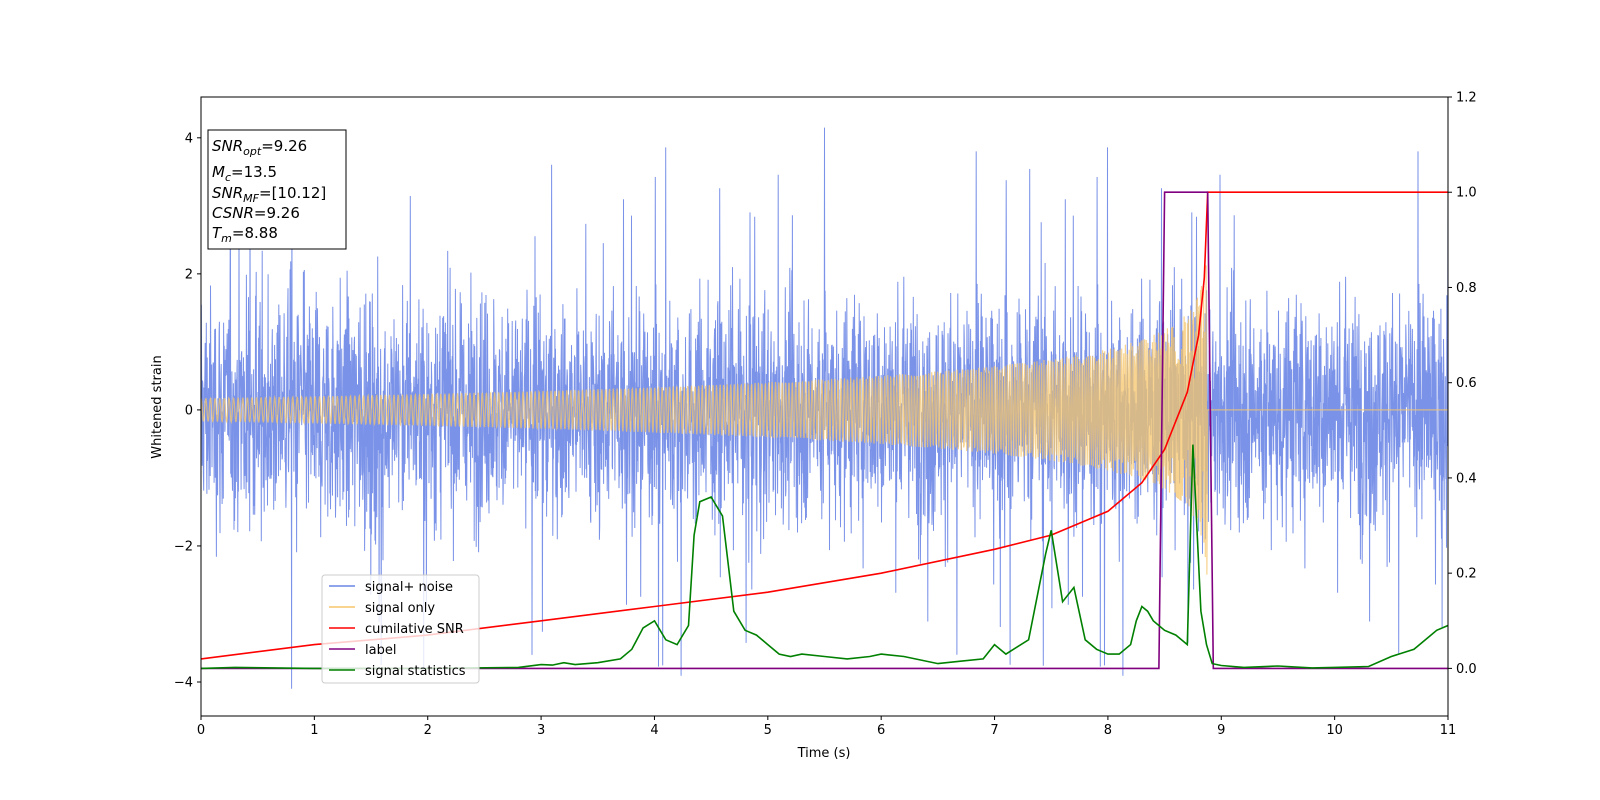 The height and width of the screenshot is (800, 1600). Describe the element at coordinates (654, 730) in the screenshot. I see `x-tick-label: 4` at that location.